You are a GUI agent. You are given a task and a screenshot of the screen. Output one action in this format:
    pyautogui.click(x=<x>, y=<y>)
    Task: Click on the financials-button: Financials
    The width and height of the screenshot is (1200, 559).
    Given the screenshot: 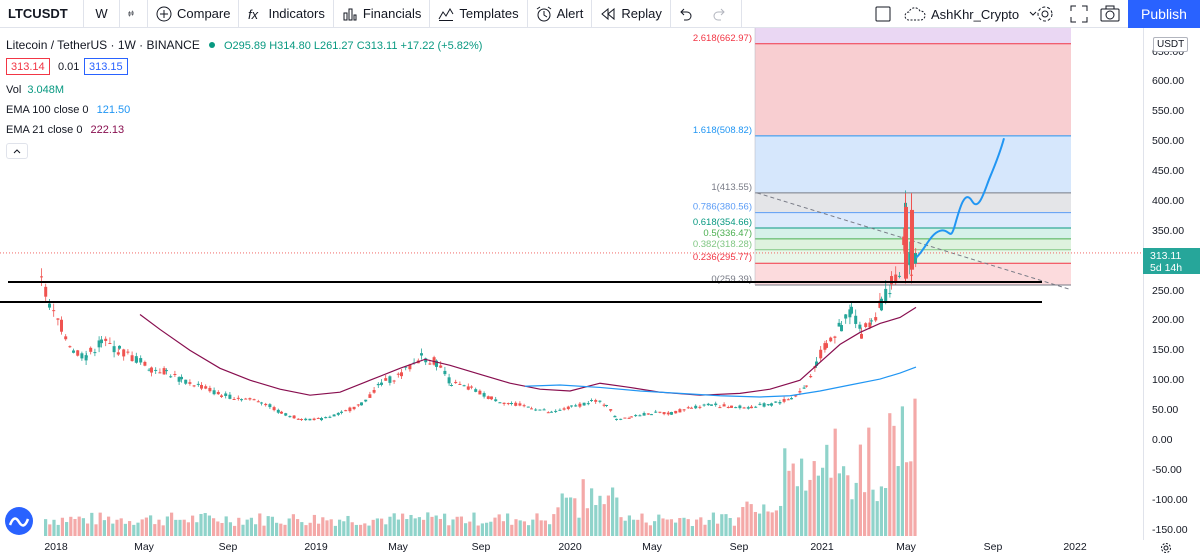 What is the action you would take?
    pyautogui.click(x=382, y=14)
    